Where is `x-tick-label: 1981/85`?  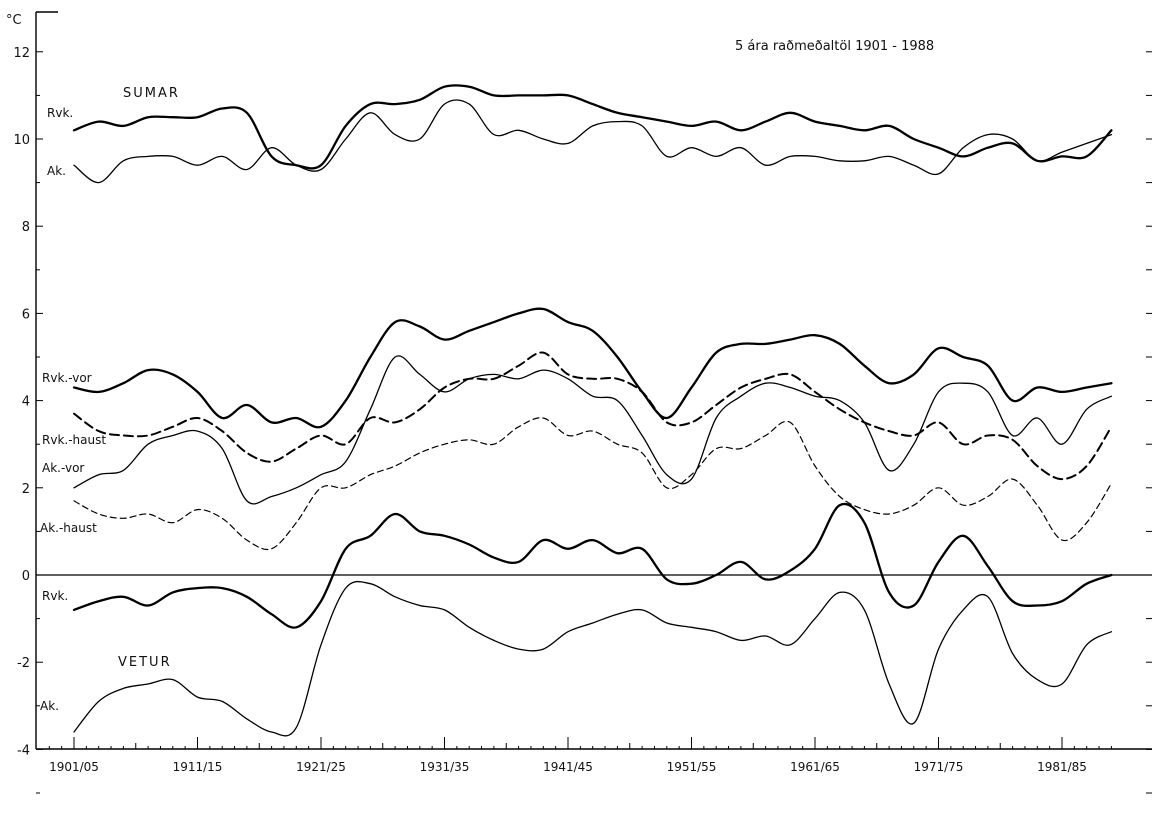 x-tick-label: 1981/85 is located at coordinates (1062, 767).